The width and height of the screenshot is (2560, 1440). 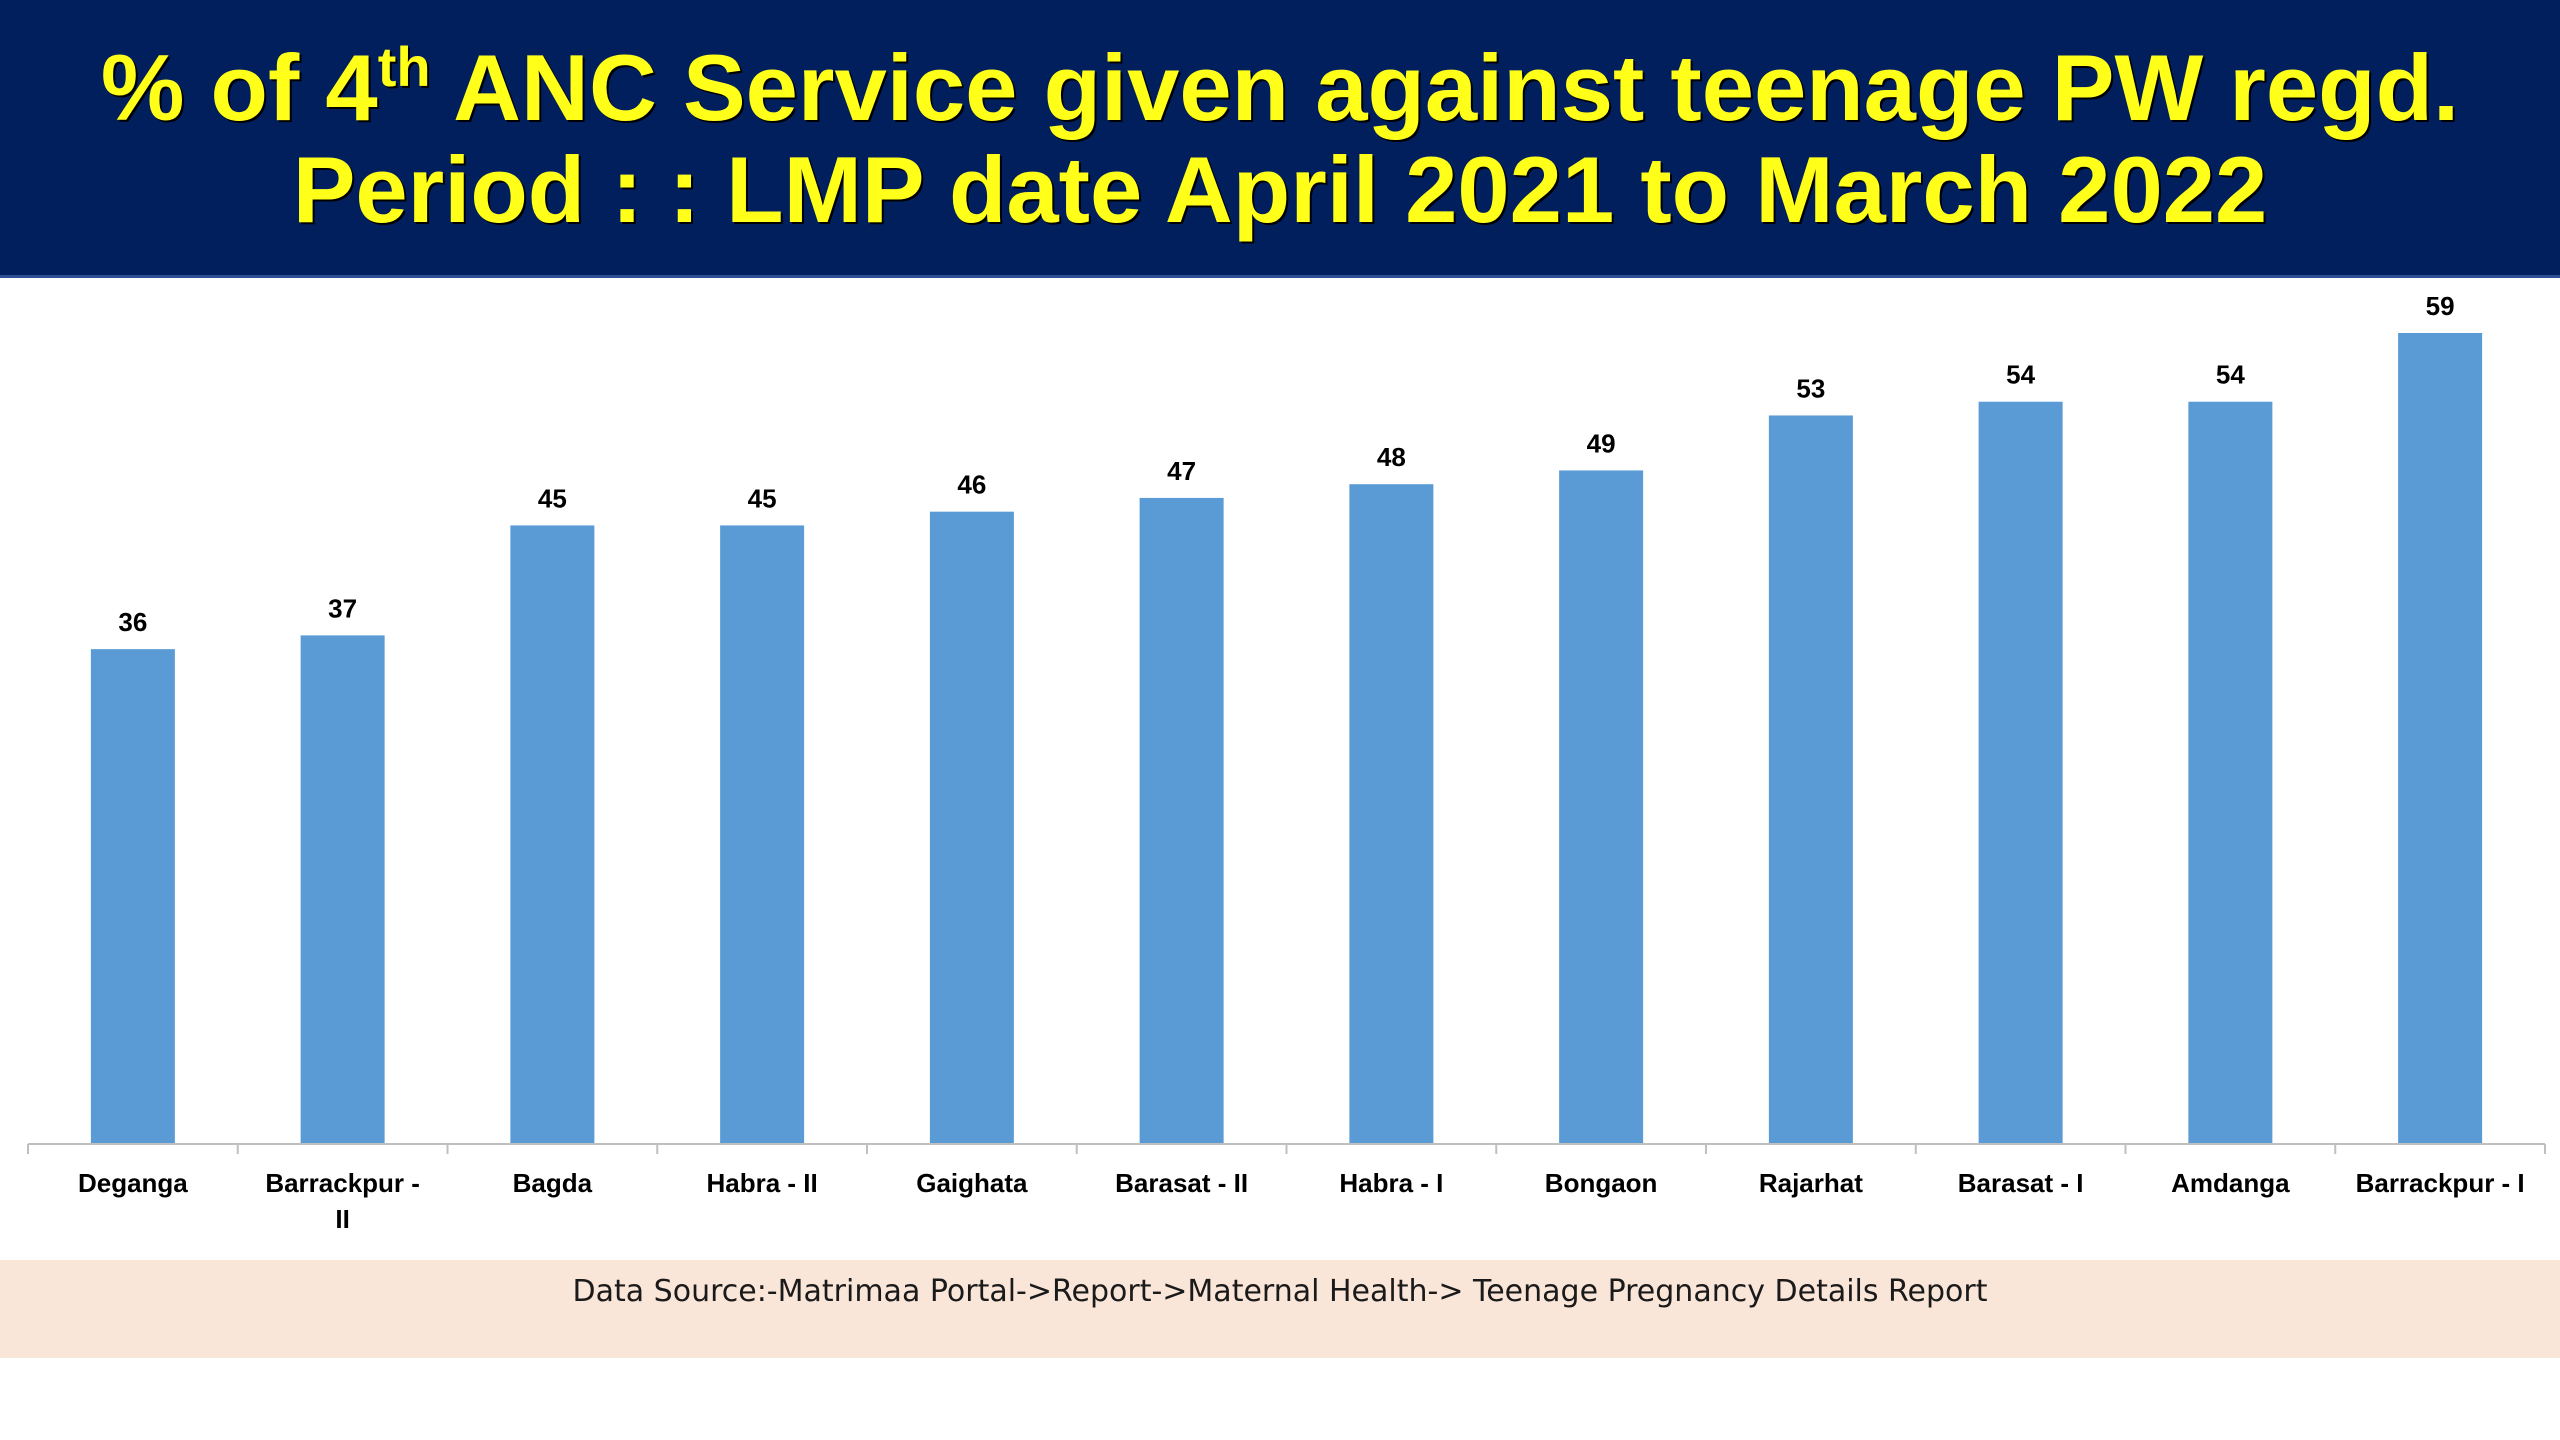 I want to click on data-label: 48, so click(x=1391, y=457).